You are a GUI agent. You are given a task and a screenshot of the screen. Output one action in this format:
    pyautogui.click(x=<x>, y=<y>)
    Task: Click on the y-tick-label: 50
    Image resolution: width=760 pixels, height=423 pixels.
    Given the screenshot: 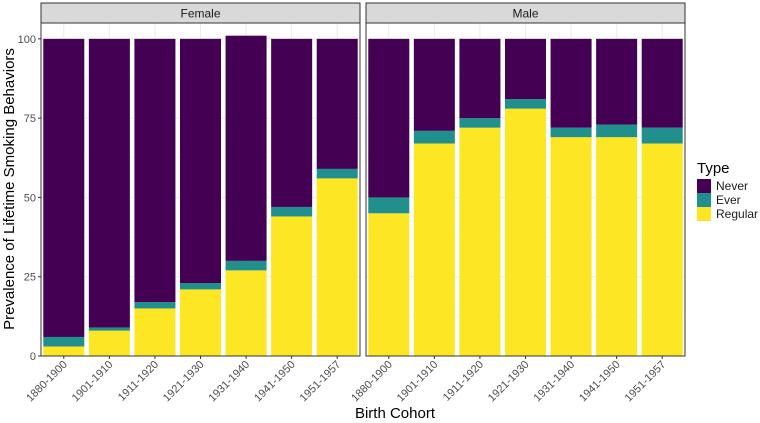 What is the action you would take?
    pyautogui.click(x=30, y=198)
    